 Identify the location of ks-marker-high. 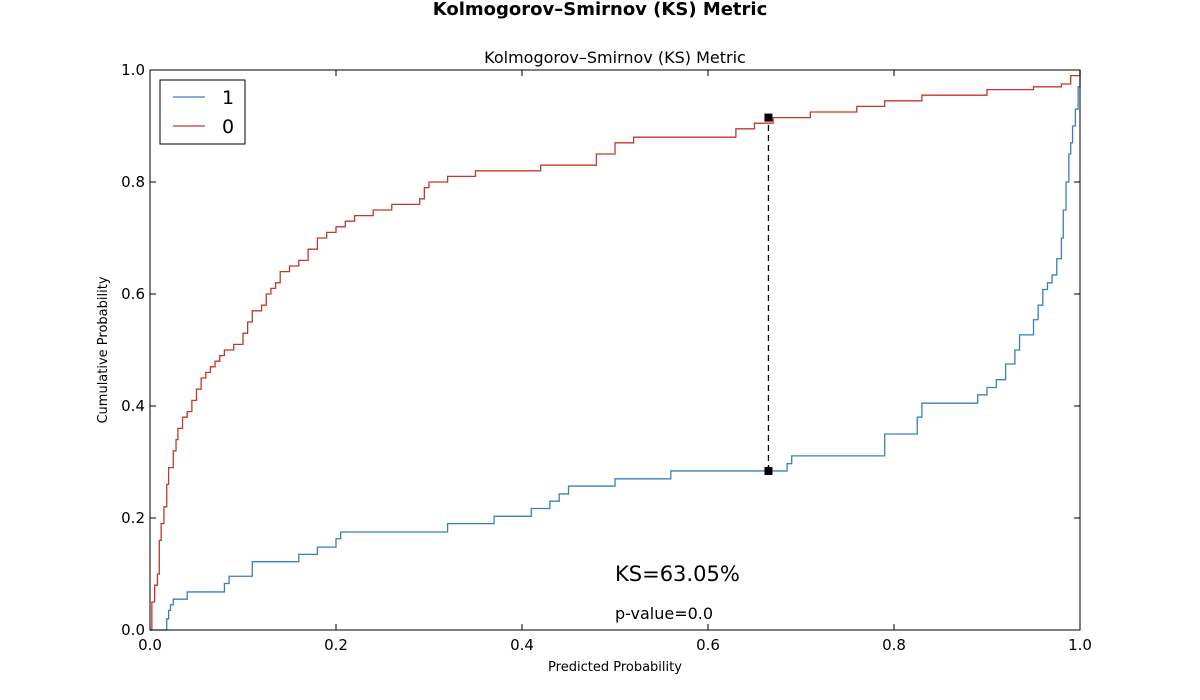
(768, 117).